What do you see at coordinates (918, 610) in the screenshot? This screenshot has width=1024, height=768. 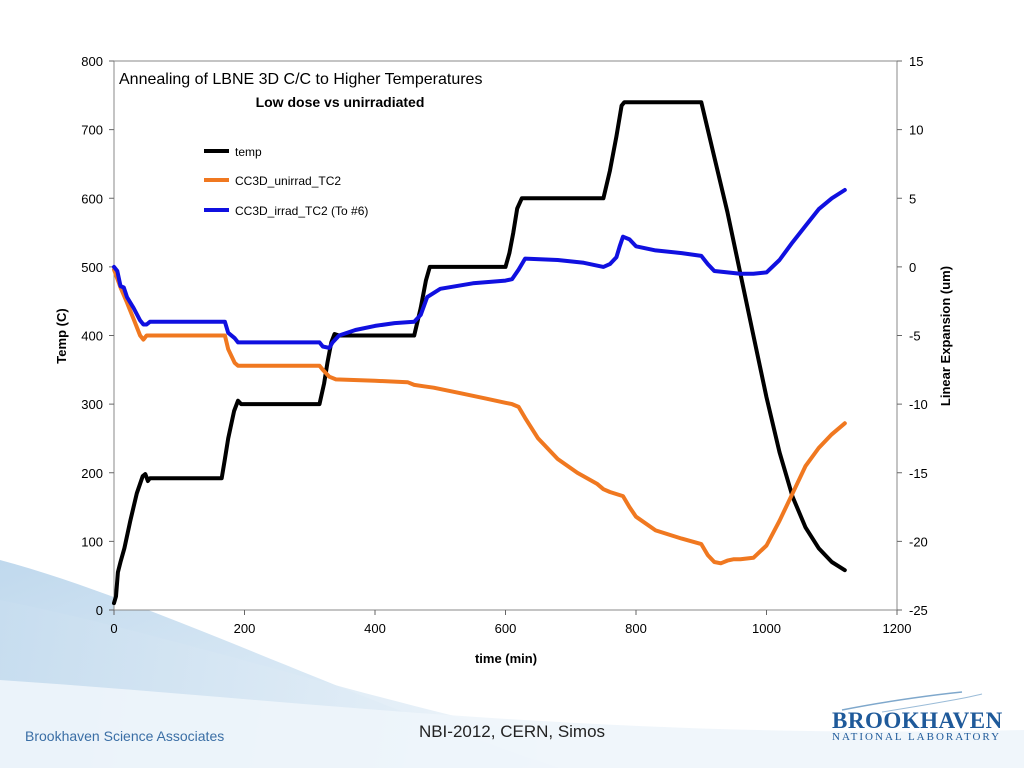 I see `y2-tick-label: -25` at bounding box center [918, 610].